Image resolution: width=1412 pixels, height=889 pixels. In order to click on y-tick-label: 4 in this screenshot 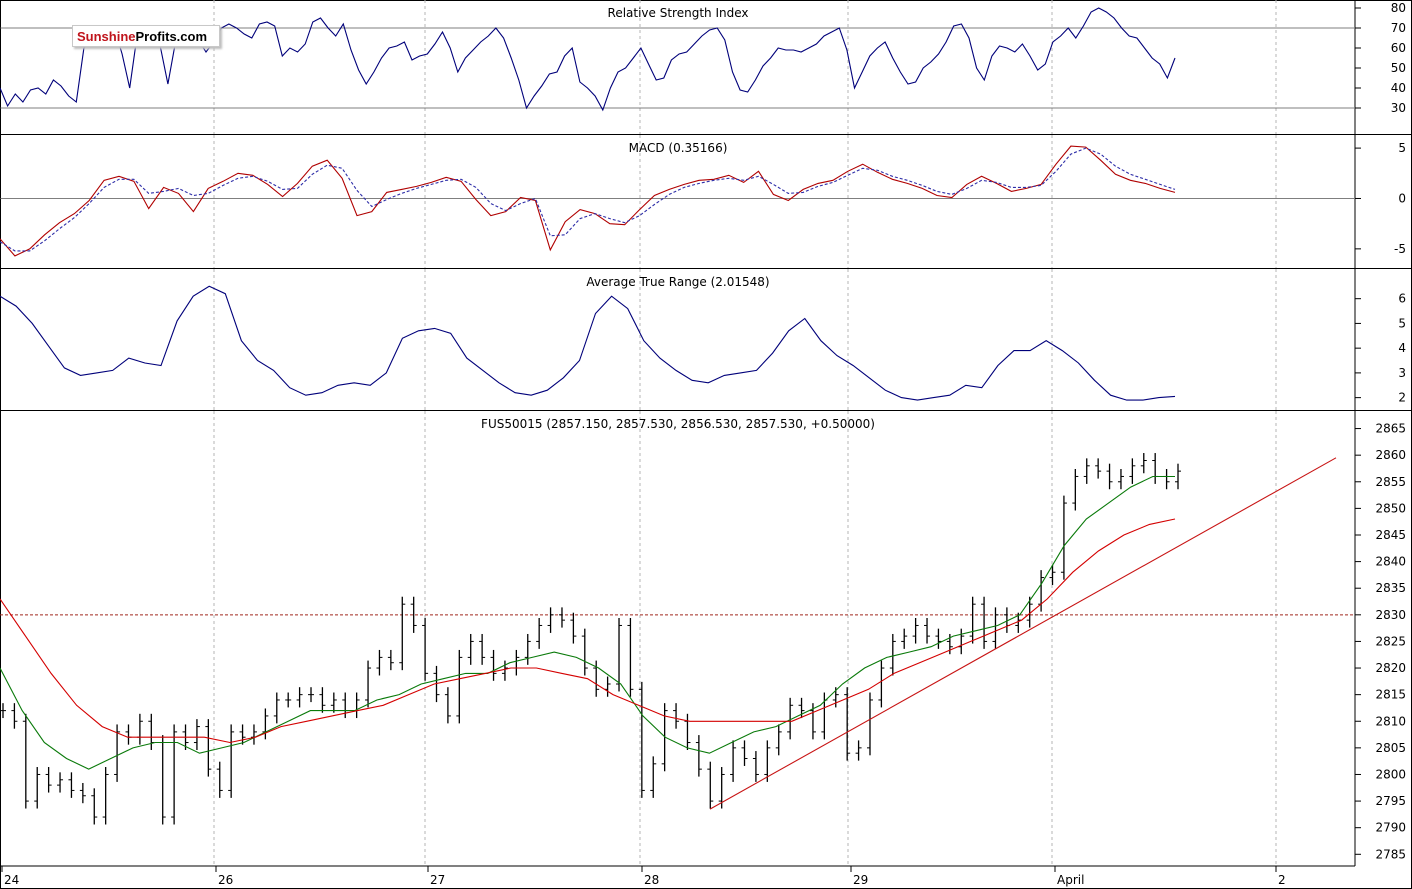, I will do `click(1402, 348)`.